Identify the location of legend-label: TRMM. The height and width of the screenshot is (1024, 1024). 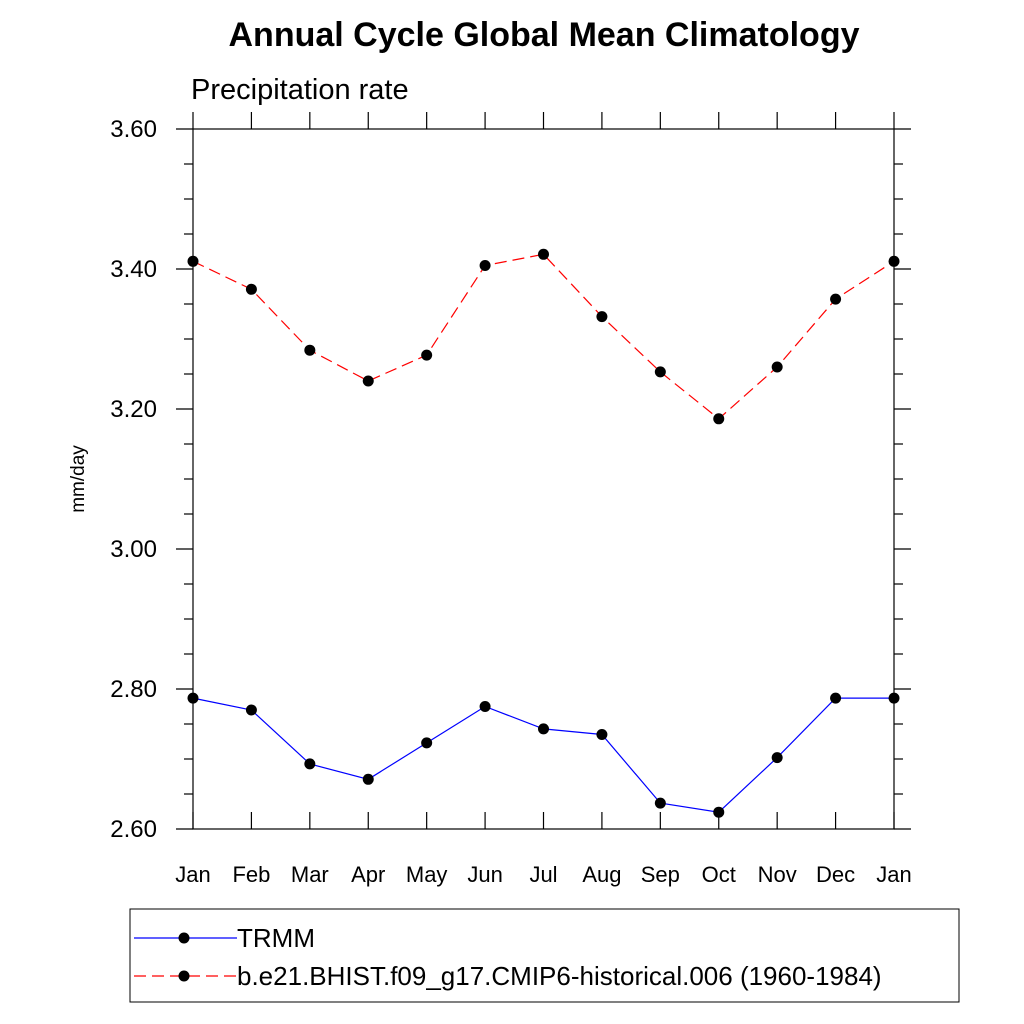
(276, 938).